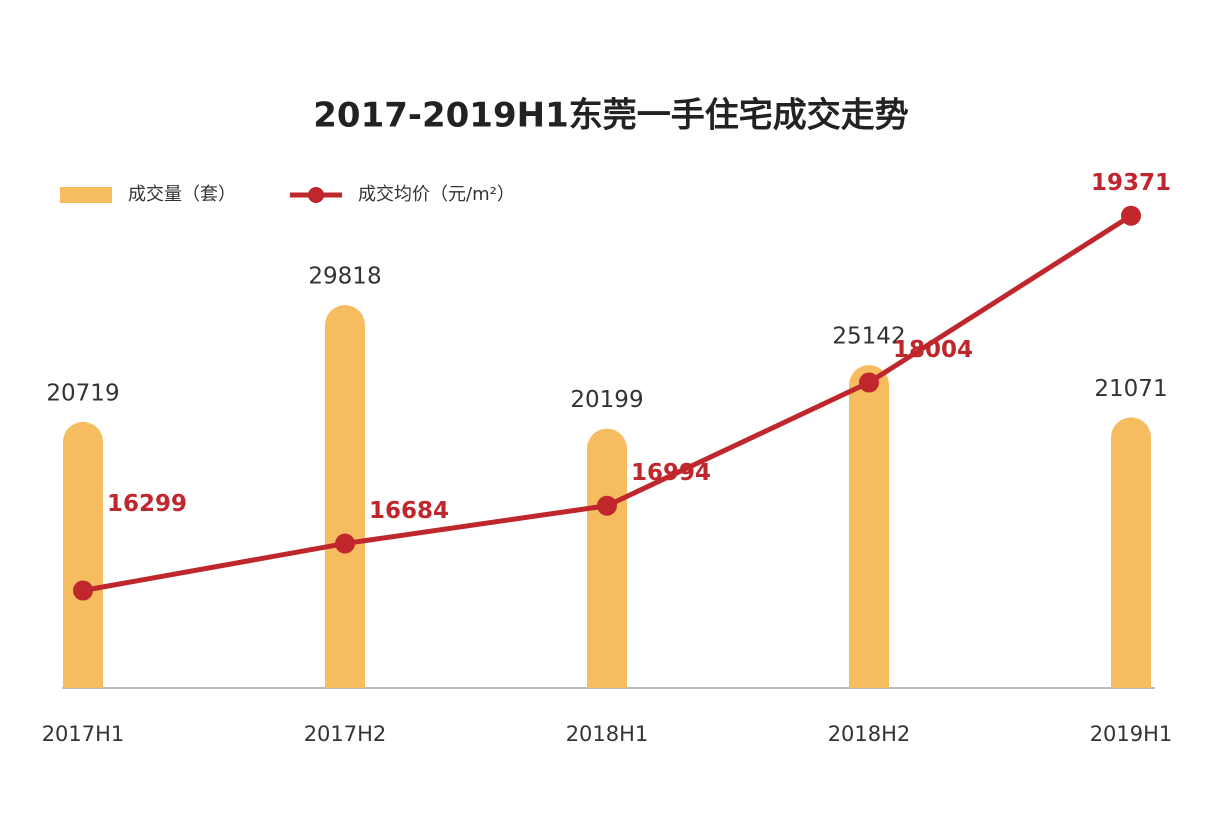  What do you see at coordinates (868, 337) in the screenshot?
I see `value-label: 25142` at bounding box center [868, 337].